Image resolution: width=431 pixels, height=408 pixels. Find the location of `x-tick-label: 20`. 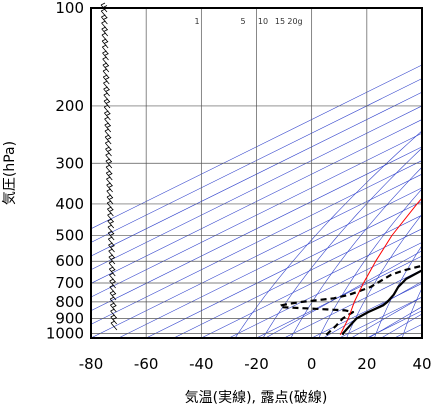

x-tick-label: 20 is located at coordinates (366, 364).